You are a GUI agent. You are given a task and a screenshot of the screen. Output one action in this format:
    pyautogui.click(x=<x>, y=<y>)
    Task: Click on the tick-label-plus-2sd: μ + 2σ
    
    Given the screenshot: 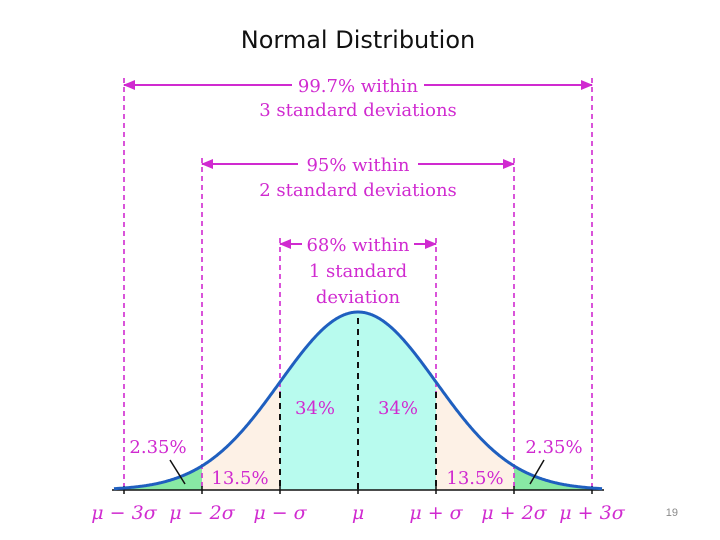 What is the action you would take?
    pyautogui.click(x=514, y=513)
    